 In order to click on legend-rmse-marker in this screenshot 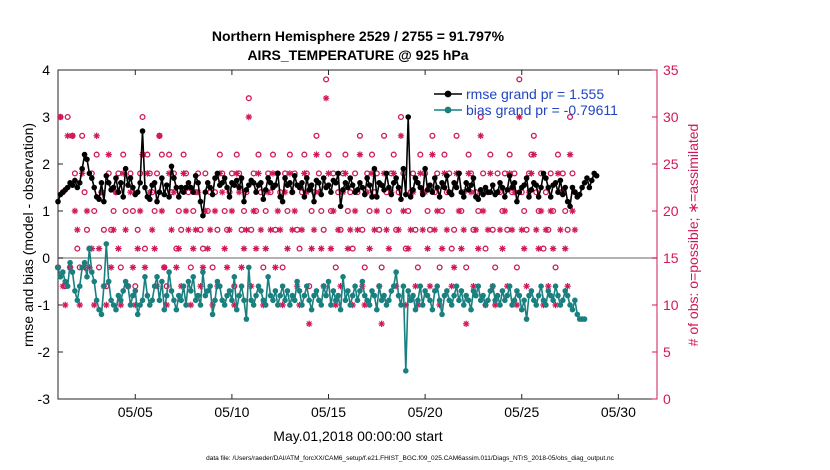, I will do `click(448, 94)`.